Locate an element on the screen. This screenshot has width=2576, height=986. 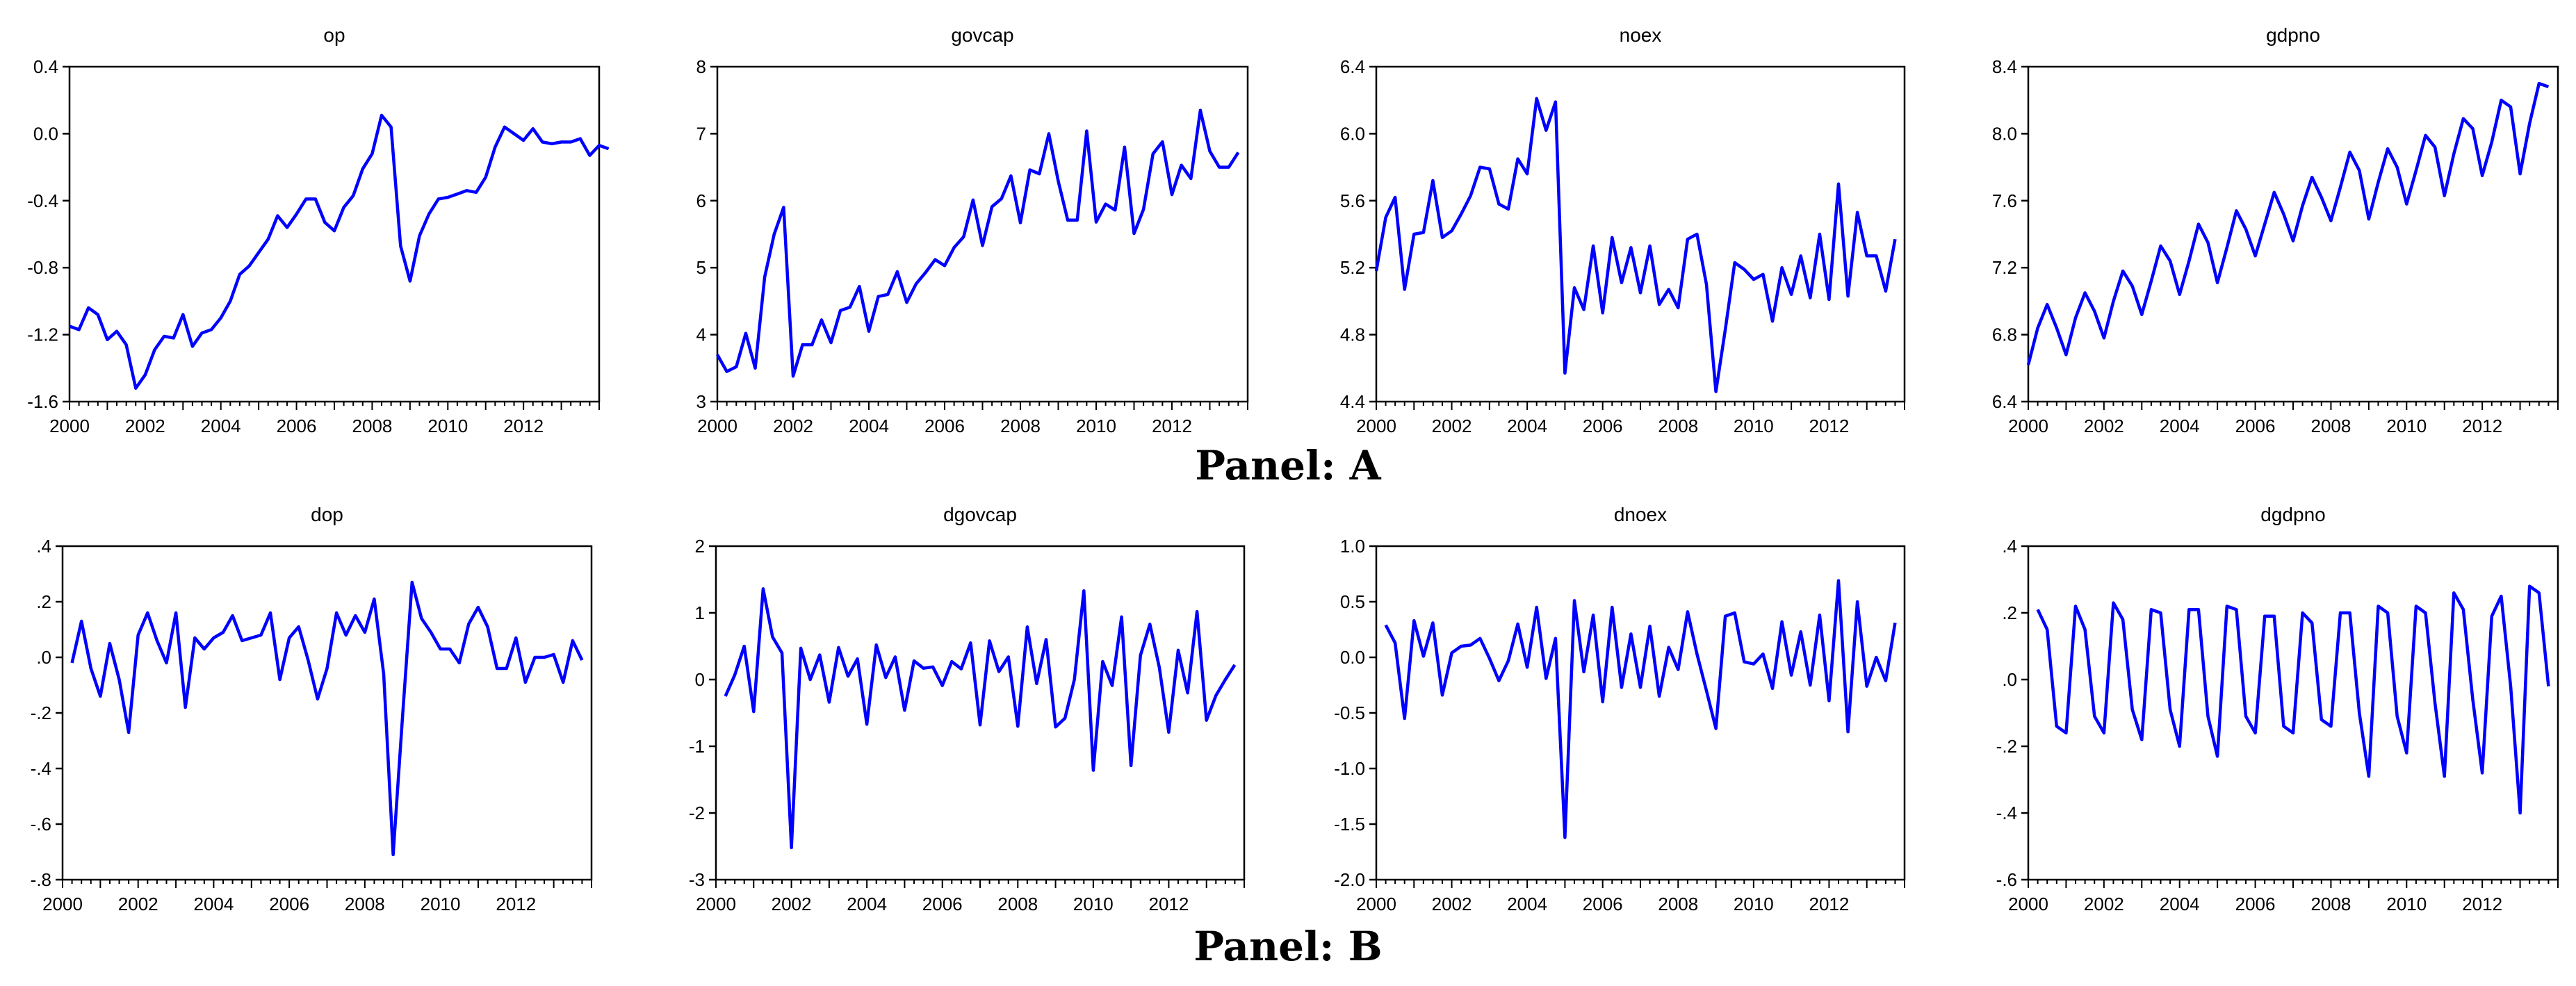
y-tick-label: -2.0 is located at coordinates (1349, 879).